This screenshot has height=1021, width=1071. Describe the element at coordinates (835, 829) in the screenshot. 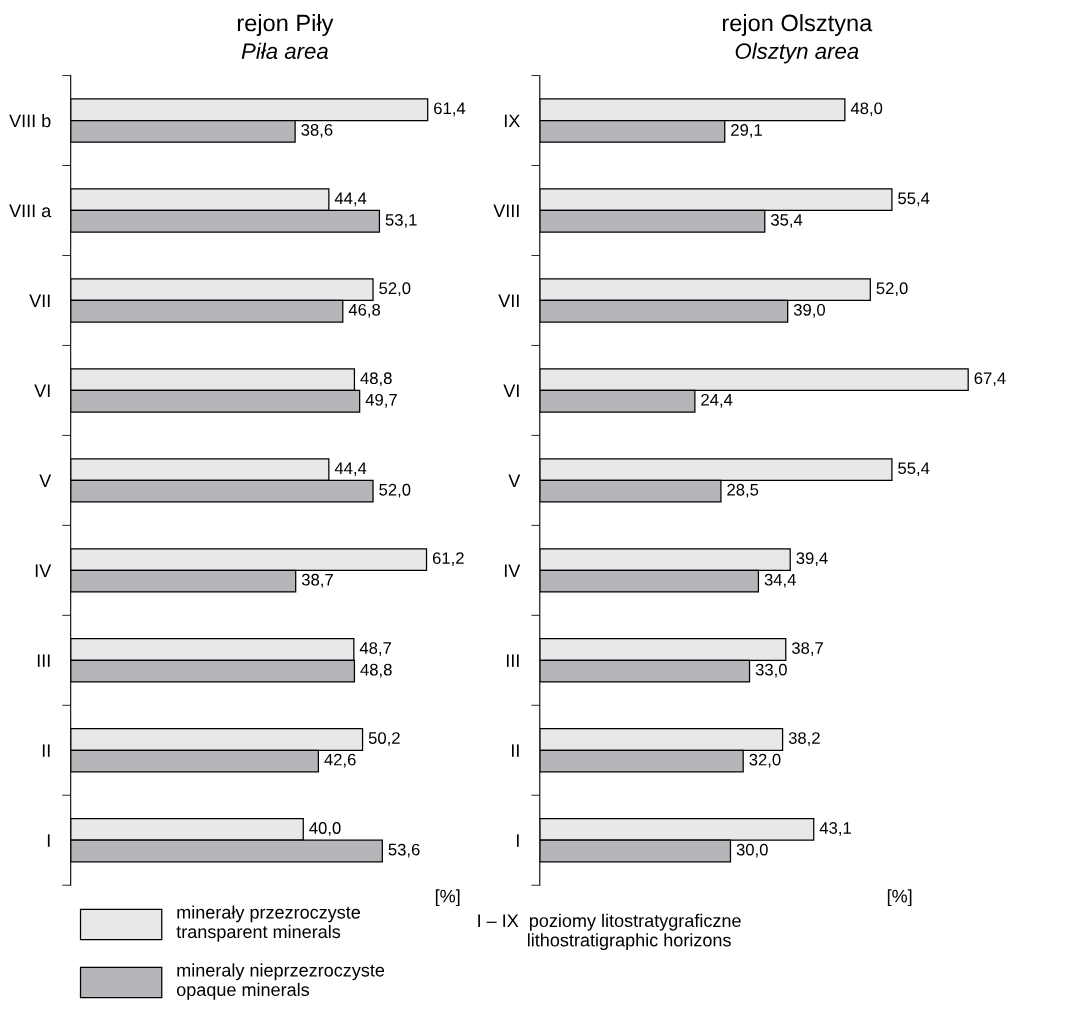

I see `data-label: 43,1` at that location.